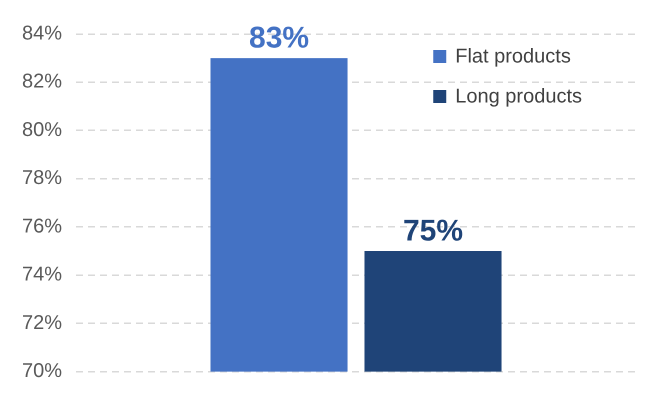 This screenshot has width=648, height=408. Describe the element at coordinates (42, 178) in the screenshot. I see `y-tick-label: 78%` at that location.